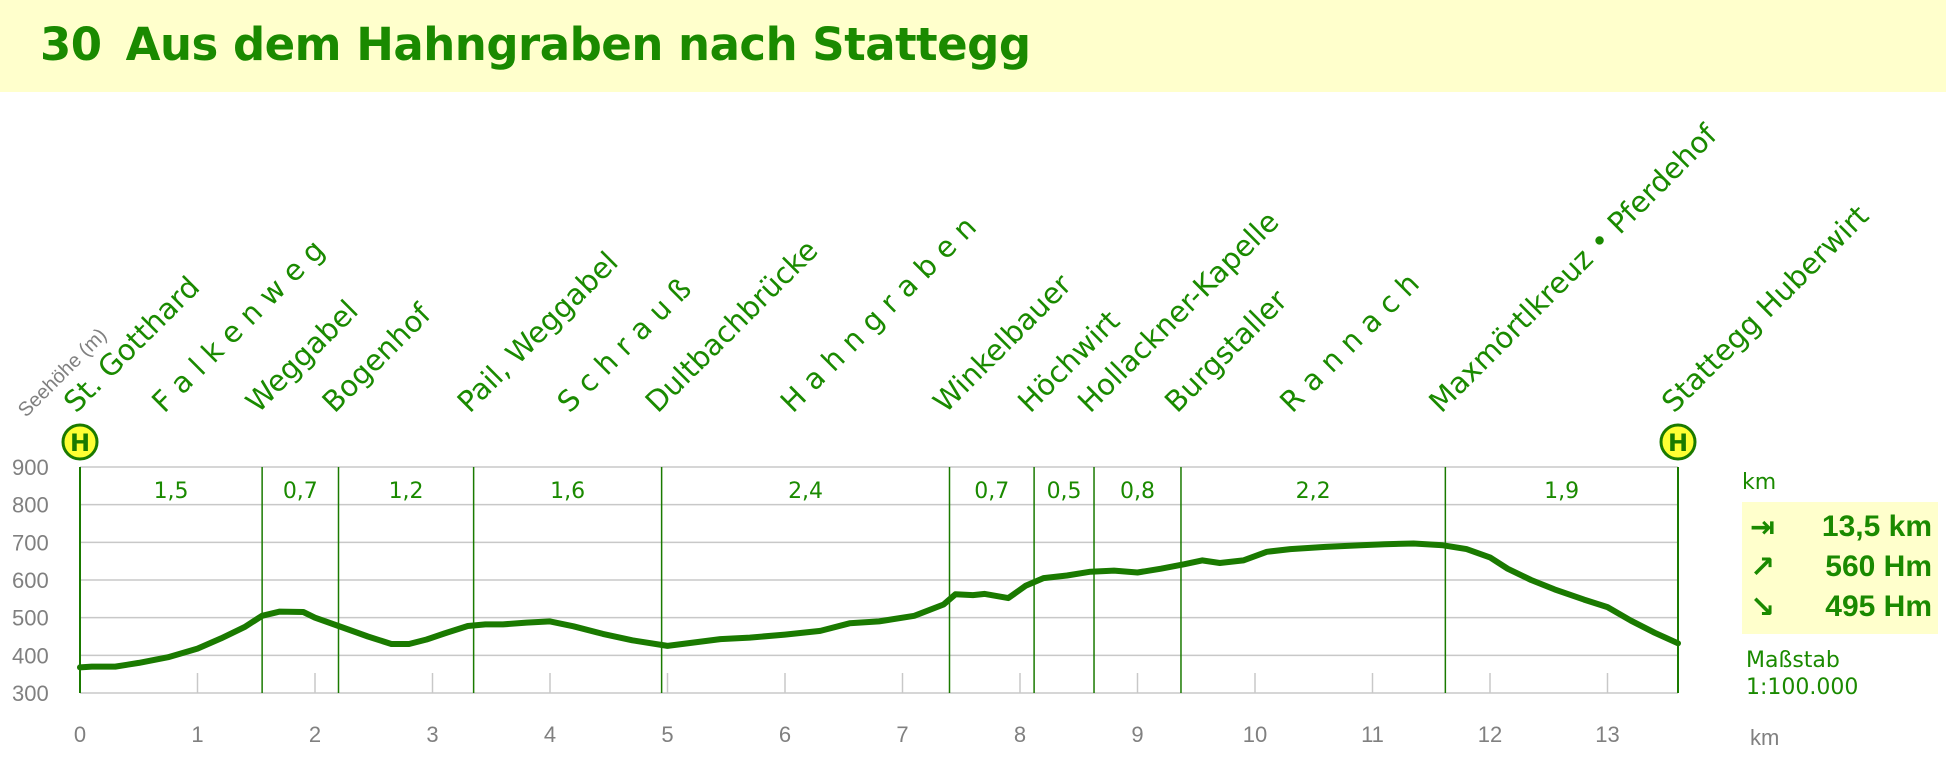 The height and width of the screenshot is (767, 1946). I want to click on title-bar, so click(973, 46).